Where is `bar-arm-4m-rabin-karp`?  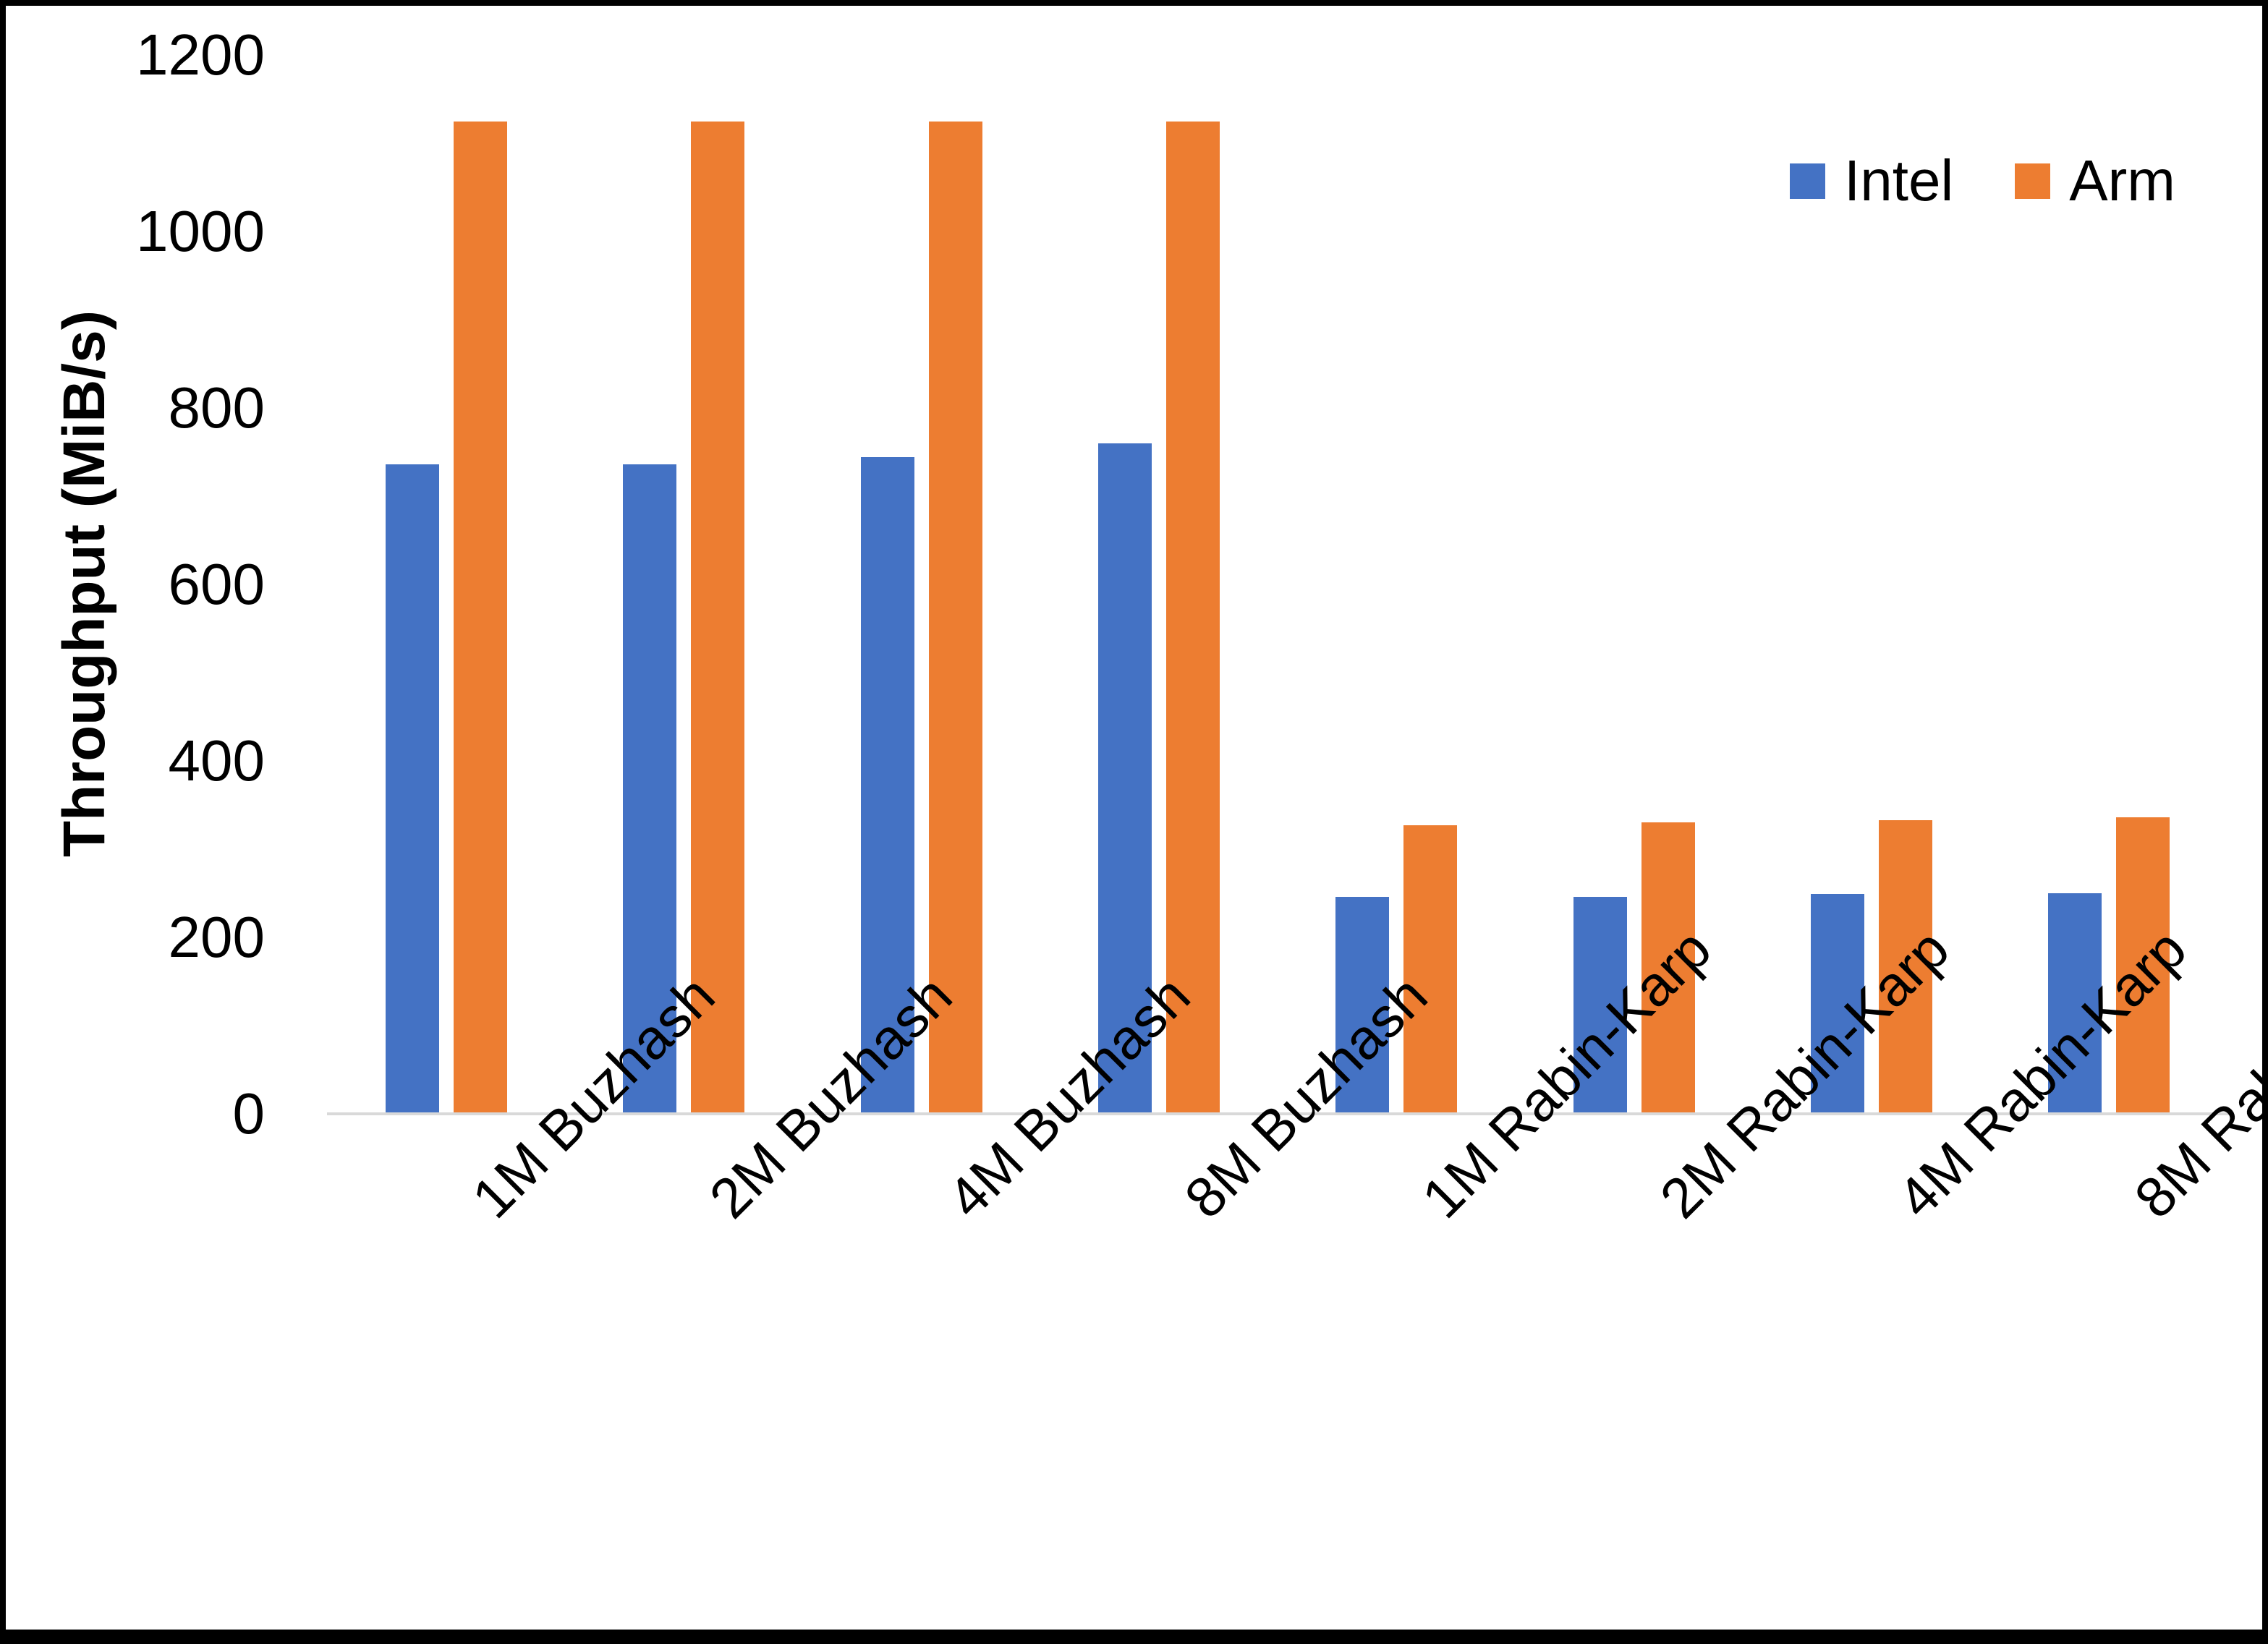
bar-arm-4m-rabin-karp is located at coordinates (1905, 966).